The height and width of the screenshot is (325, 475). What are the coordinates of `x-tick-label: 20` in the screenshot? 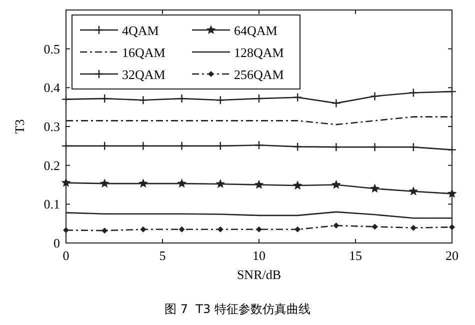 It's located at (452, 255).